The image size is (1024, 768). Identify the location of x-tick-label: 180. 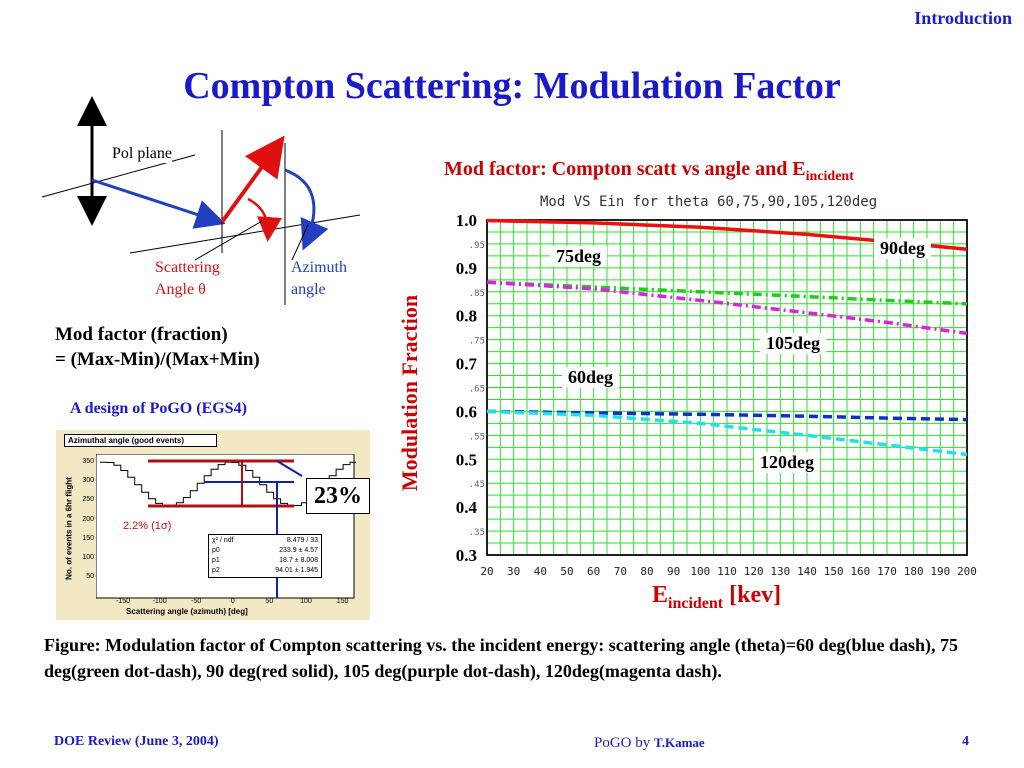
(914, 571).